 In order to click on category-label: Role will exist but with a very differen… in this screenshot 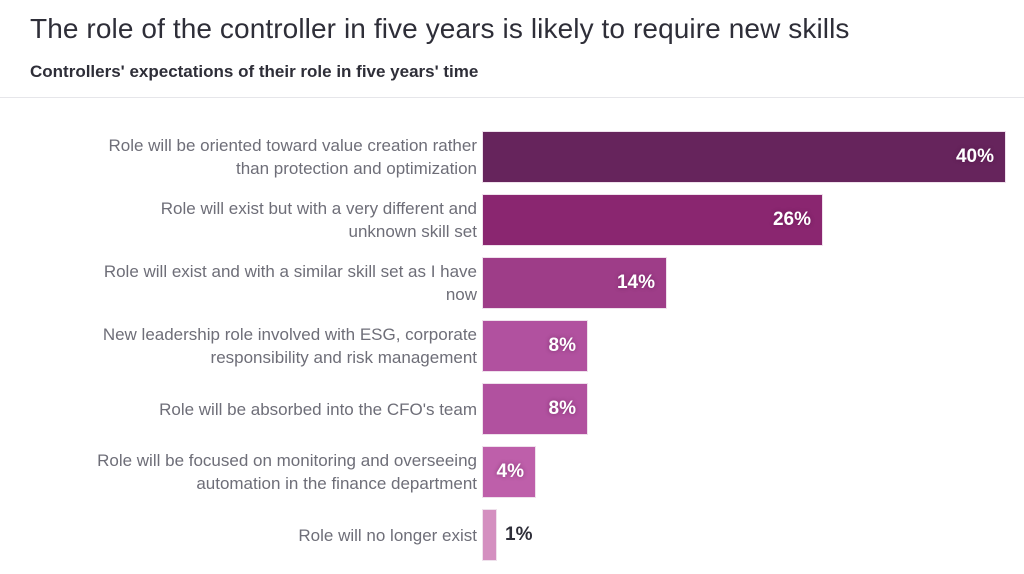, I will do `click(256, 220)`.